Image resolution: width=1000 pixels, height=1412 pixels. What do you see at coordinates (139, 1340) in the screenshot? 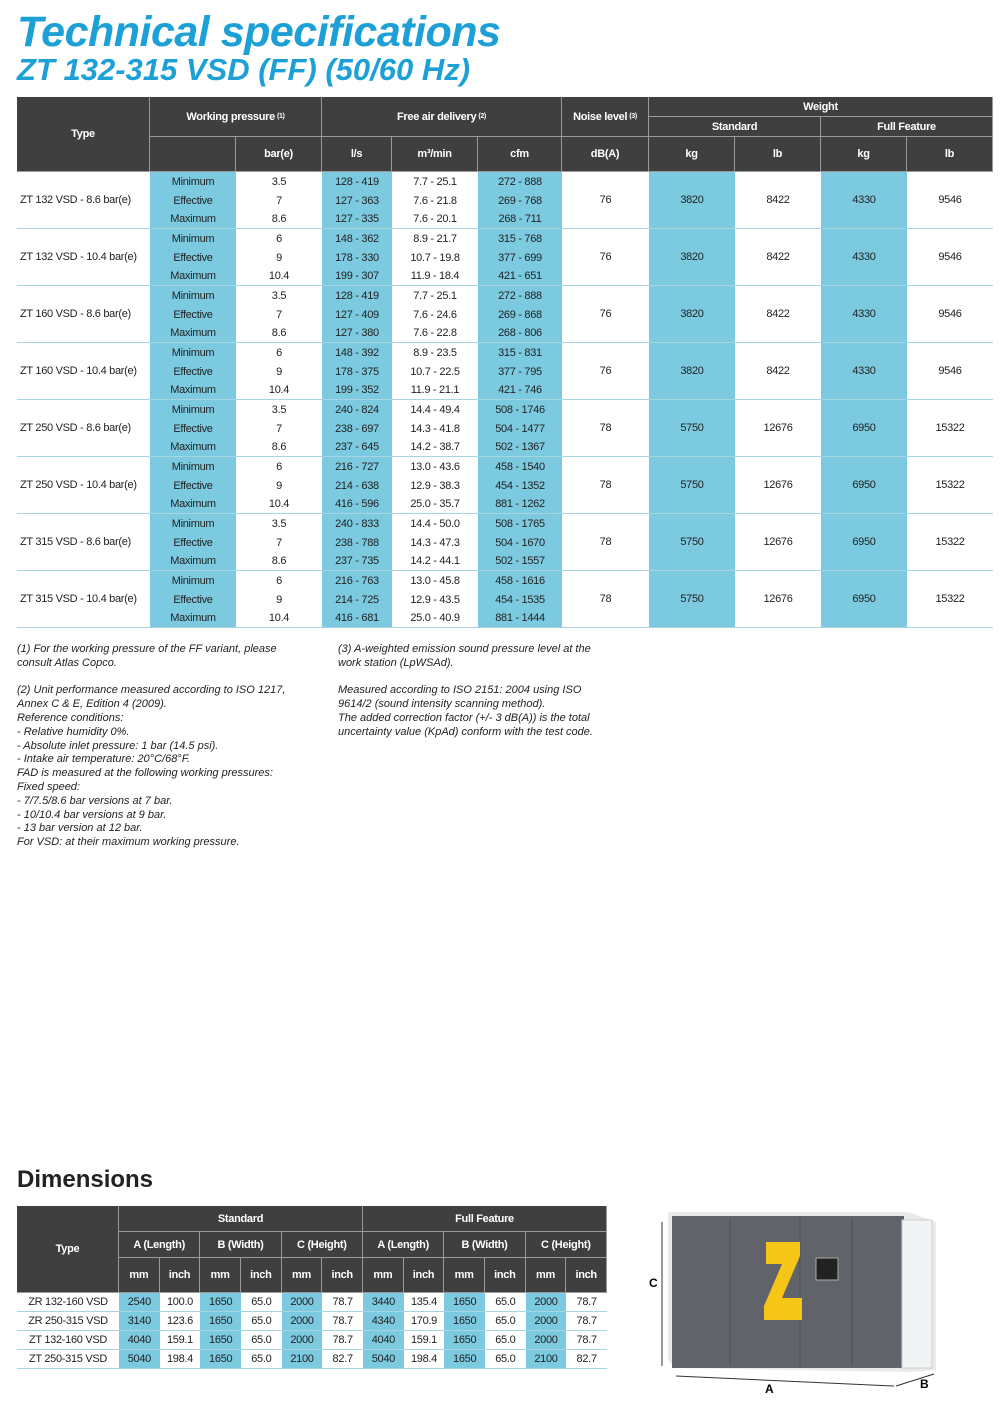
I see `dim-cell: 4040` at bounding box center [139, 1340].